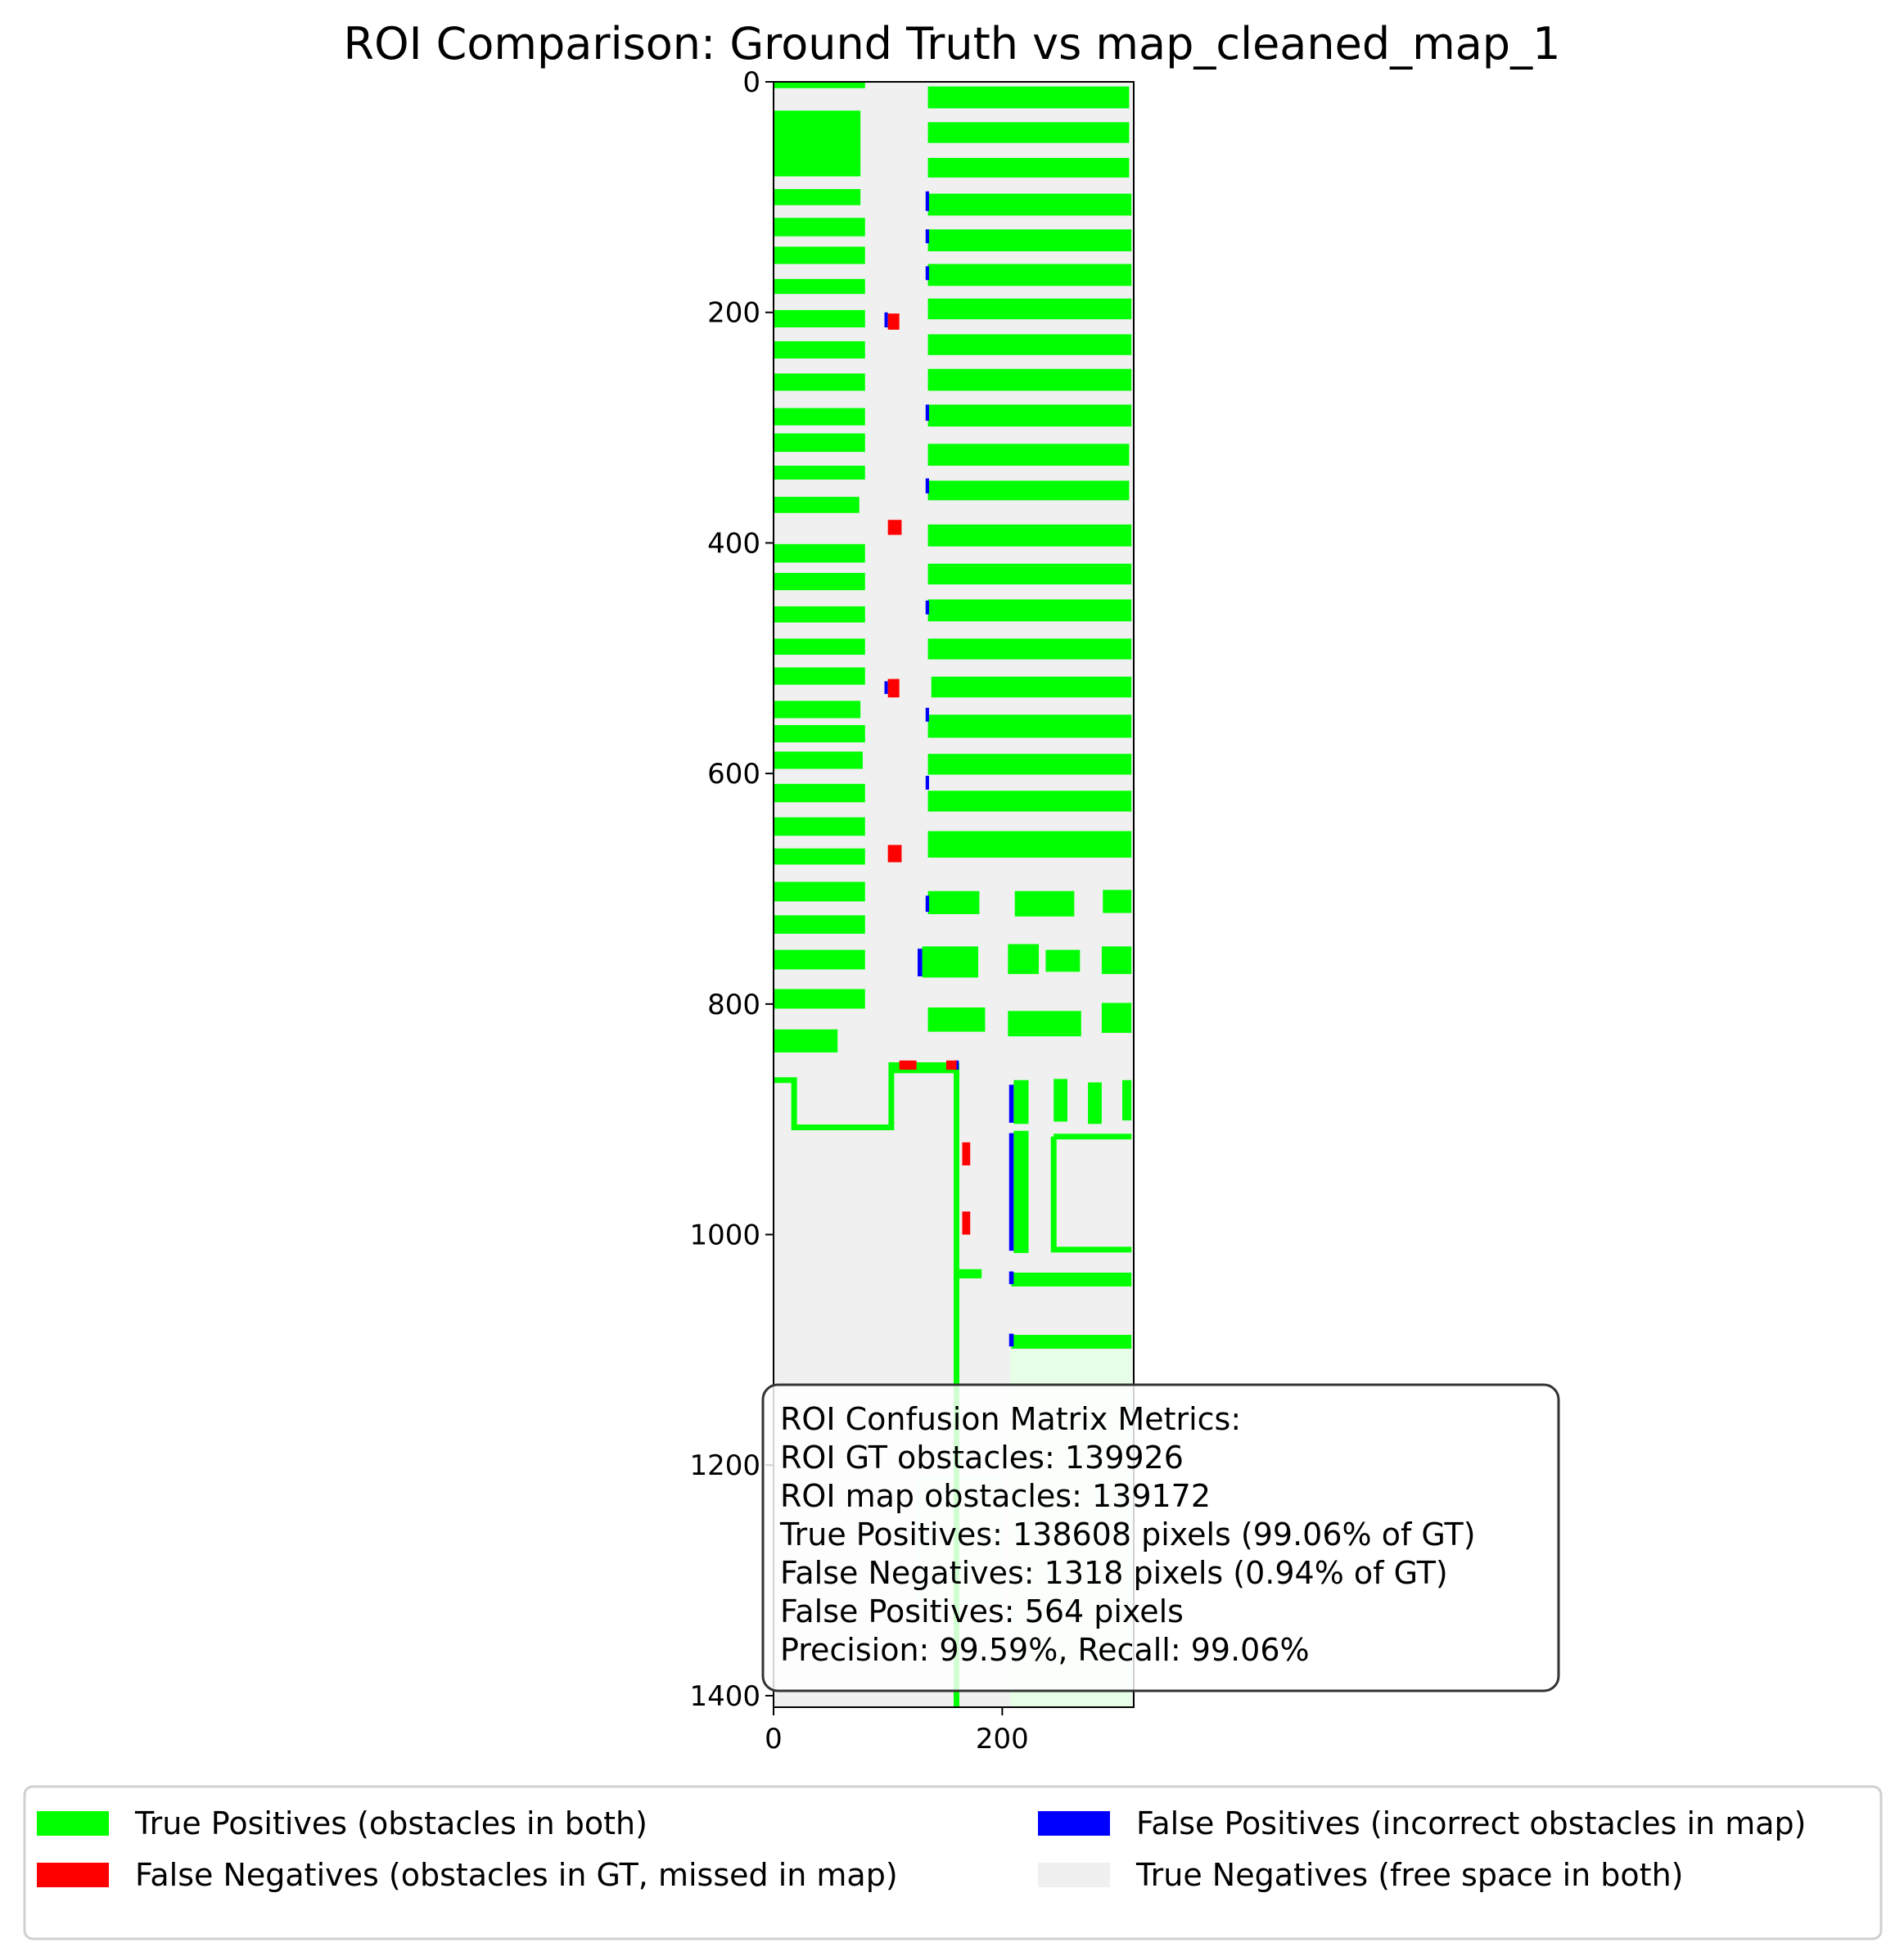  What do you see at coordinates (774, 1739) in the screenshot?
I see `x-tick-label: 0` at bounding box center [774, 1739].